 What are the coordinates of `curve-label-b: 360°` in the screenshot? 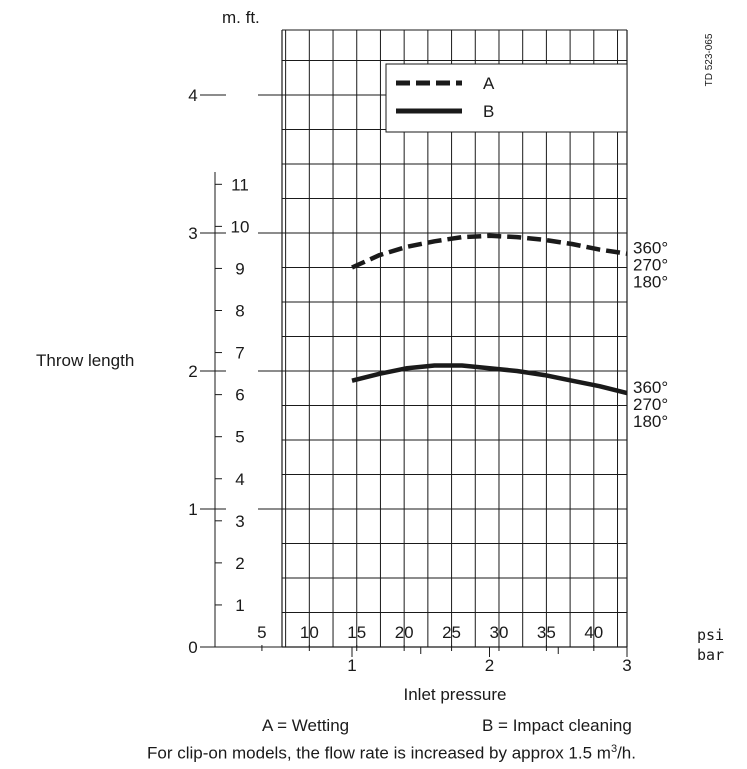 It's located at (650, 387).